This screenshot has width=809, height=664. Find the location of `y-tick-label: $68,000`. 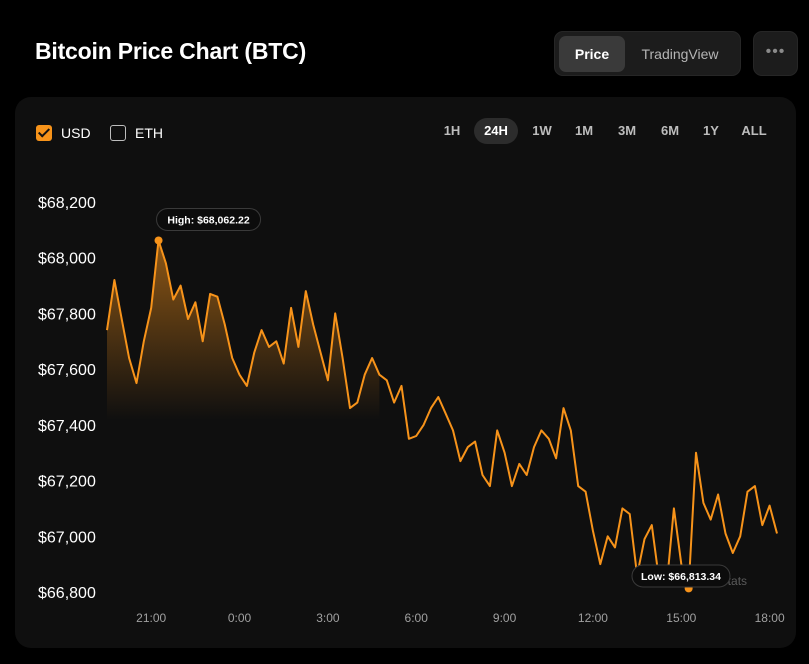

y-tick-label: $68,000 is located at coordinates (67, 259).